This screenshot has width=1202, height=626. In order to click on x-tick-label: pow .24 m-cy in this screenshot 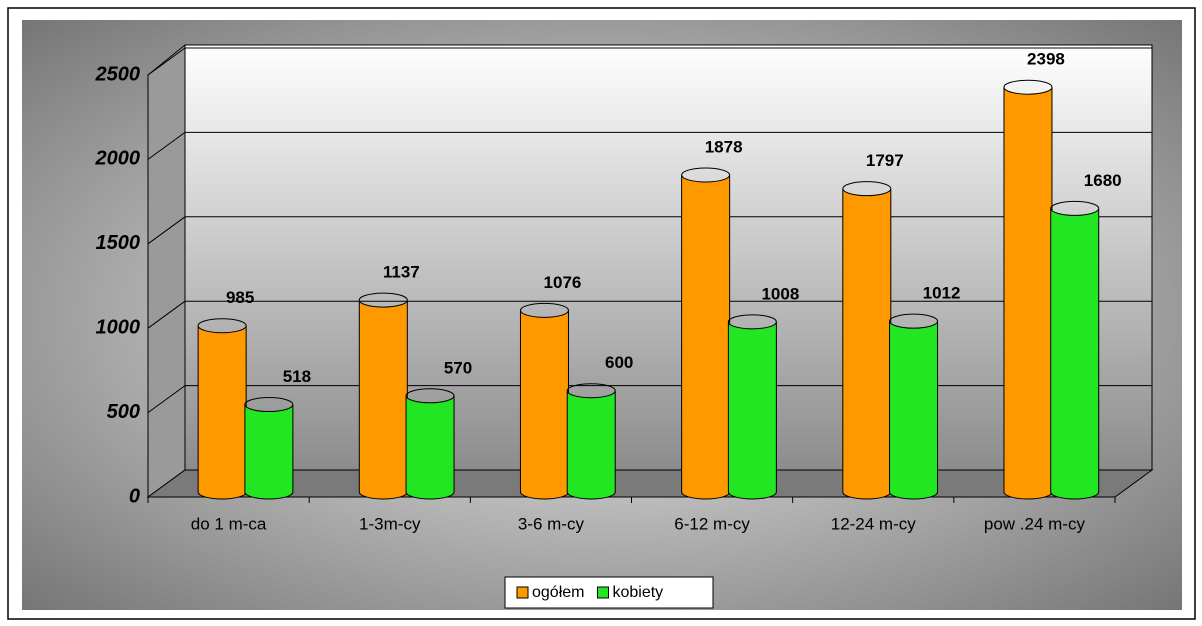, I will do `click(1035, 523)`.